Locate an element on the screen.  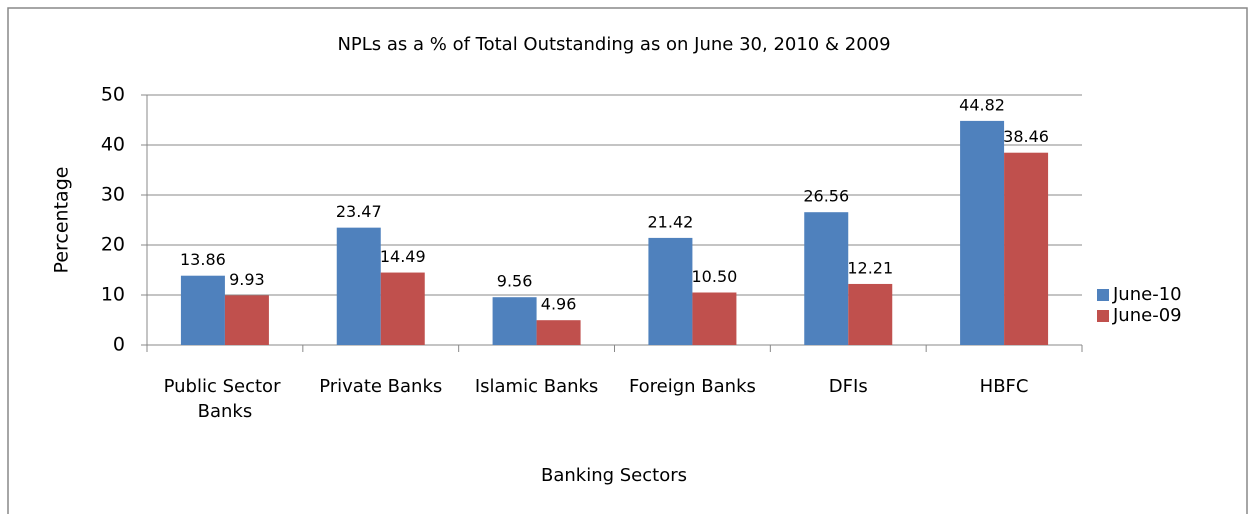
data-label: 10.50 is located at coordinates (715, 276).